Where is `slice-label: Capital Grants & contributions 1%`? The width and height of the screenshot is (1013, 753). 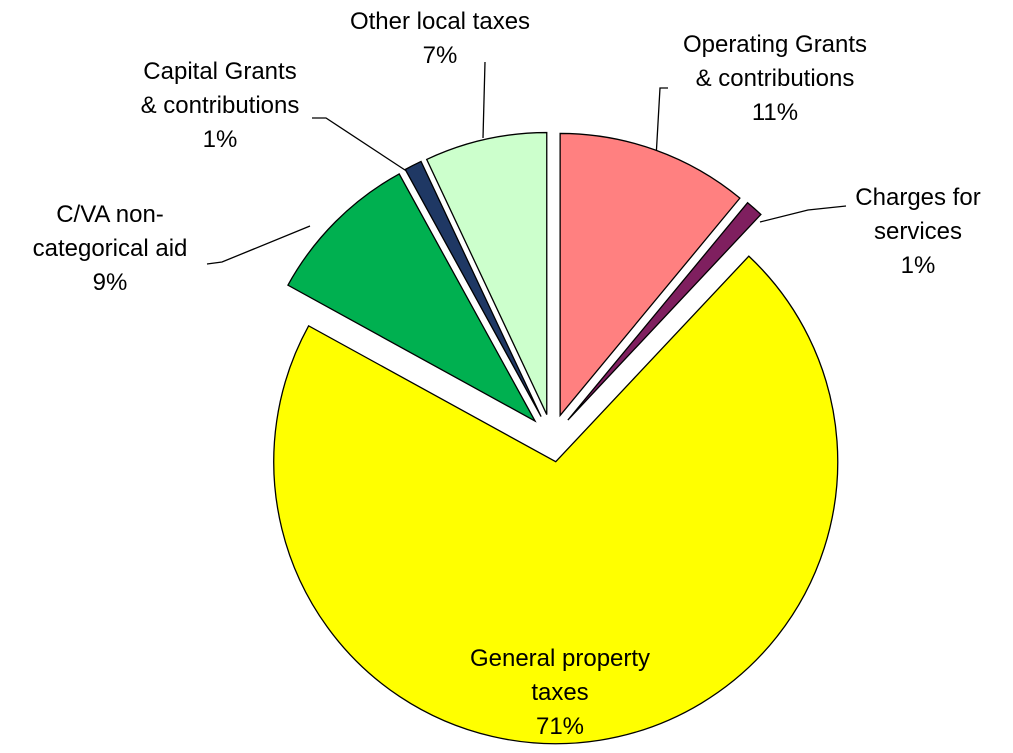 slice-label: Capital Grants & contributions 1% is located at coordinates (220, 106).